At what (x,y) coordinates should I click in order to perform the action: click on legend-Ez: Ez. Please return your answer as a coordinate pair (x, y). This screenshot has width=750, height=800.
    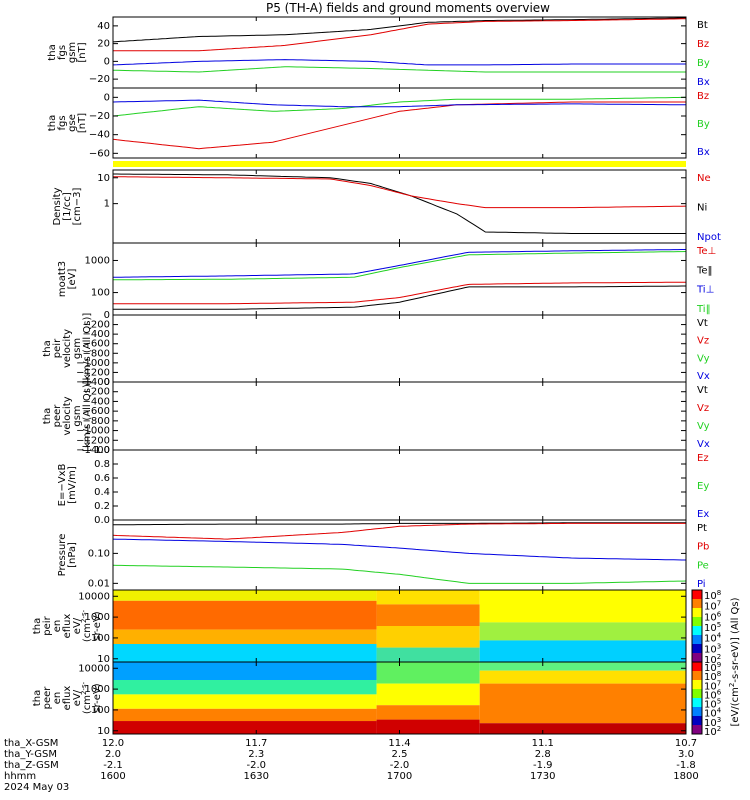
    Looking at the image, I should click on (703, 458).